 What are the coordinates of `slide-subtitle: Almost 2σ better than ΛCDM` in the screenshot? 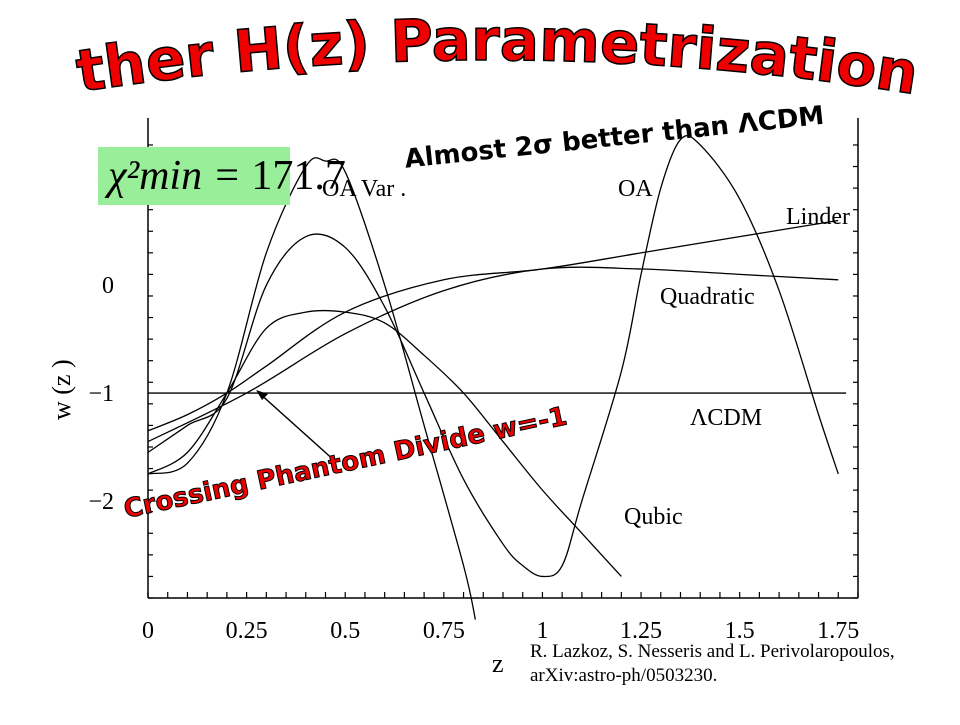 It's located at (614, 138).